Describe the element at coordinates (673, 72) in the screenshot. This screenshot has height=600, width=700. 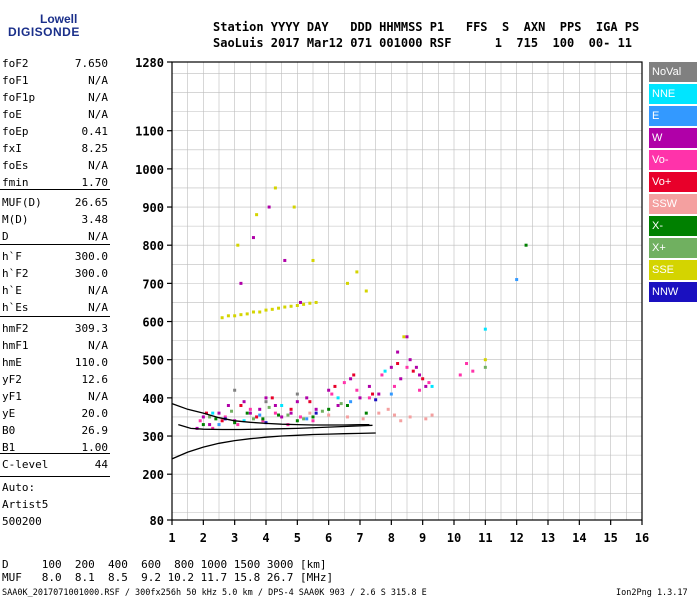
I see `legend-item-noval: NoVal` at that location.